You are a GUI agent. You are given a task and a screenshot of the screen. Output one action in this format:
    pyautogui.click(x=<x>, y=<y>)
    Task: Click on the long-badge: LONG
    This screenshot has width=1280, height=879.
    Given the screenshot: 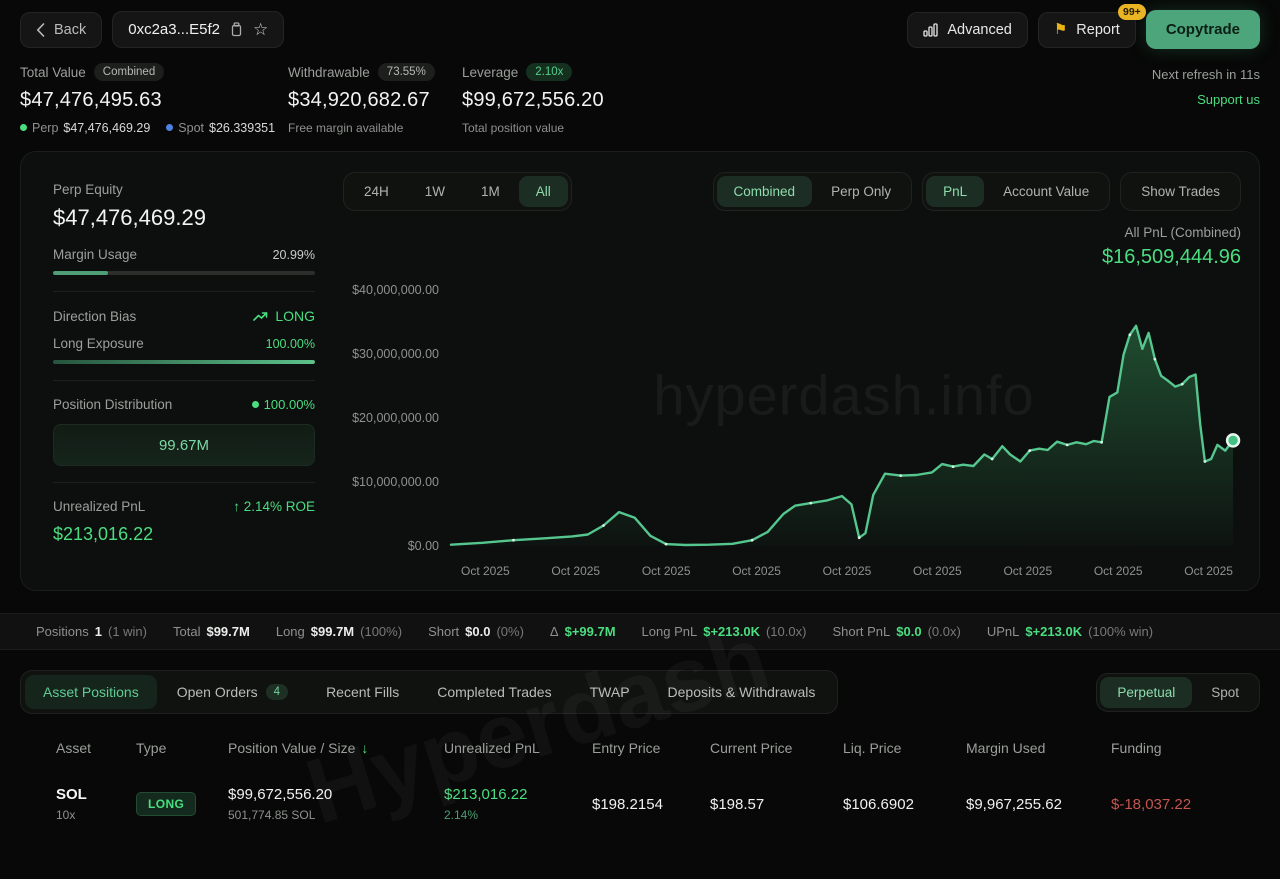 What is the action you would take?
    pyautogui.click(x=166, y=804)
    